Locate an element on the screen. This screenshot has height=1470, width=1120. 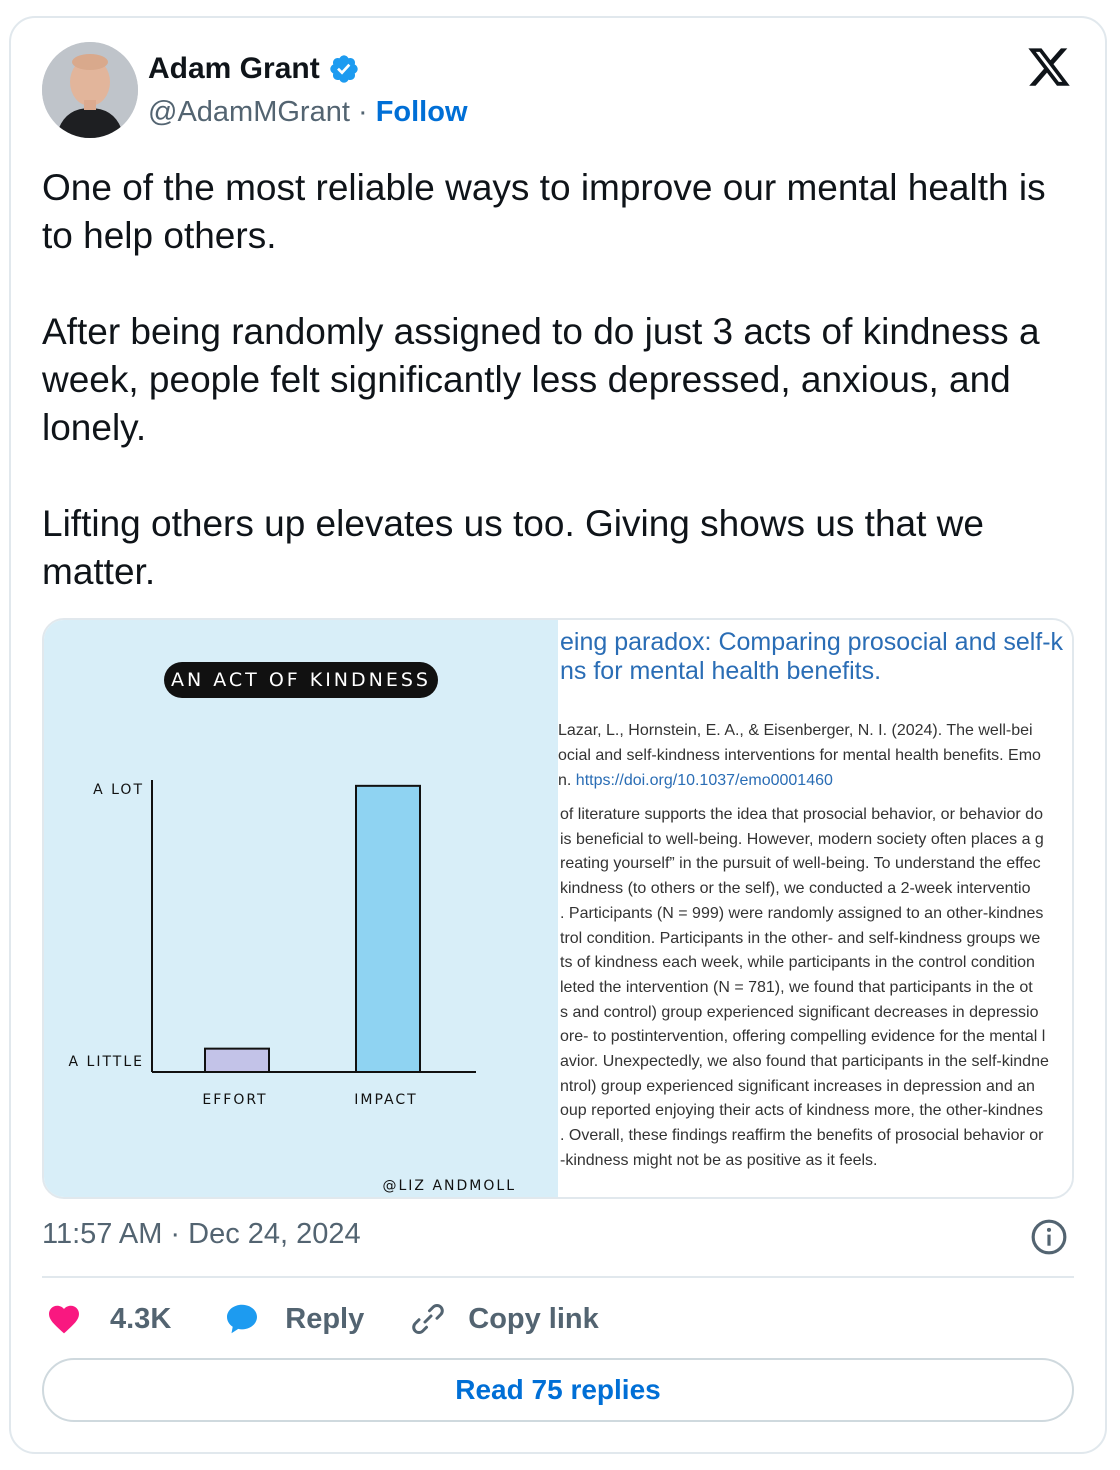
reply-button: Reply is located at coordinates (293, 1319).